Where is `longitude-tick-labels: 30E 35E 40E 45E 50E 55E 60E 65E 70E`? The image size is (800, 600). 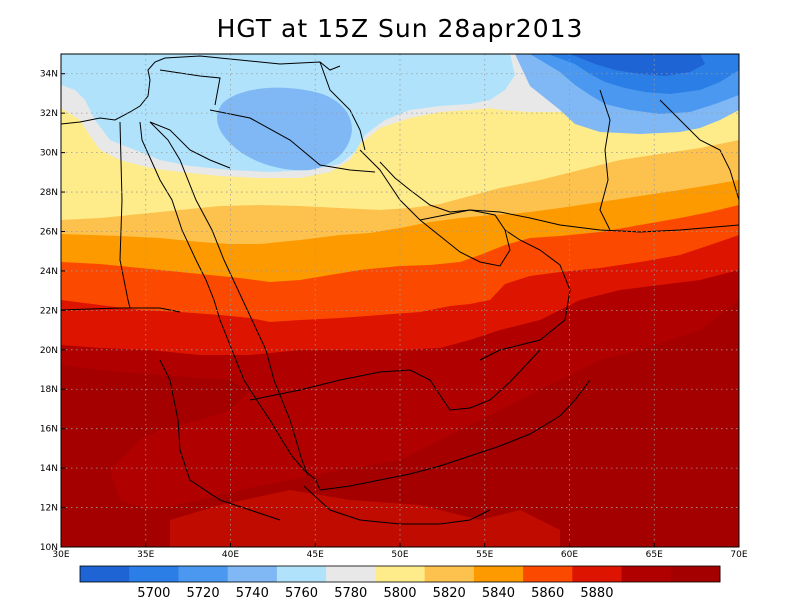 longitude-tick-labels: 30E 35E 40E 45E 50E 55E 60E 65E 70E is located at coordinates (400, 551).